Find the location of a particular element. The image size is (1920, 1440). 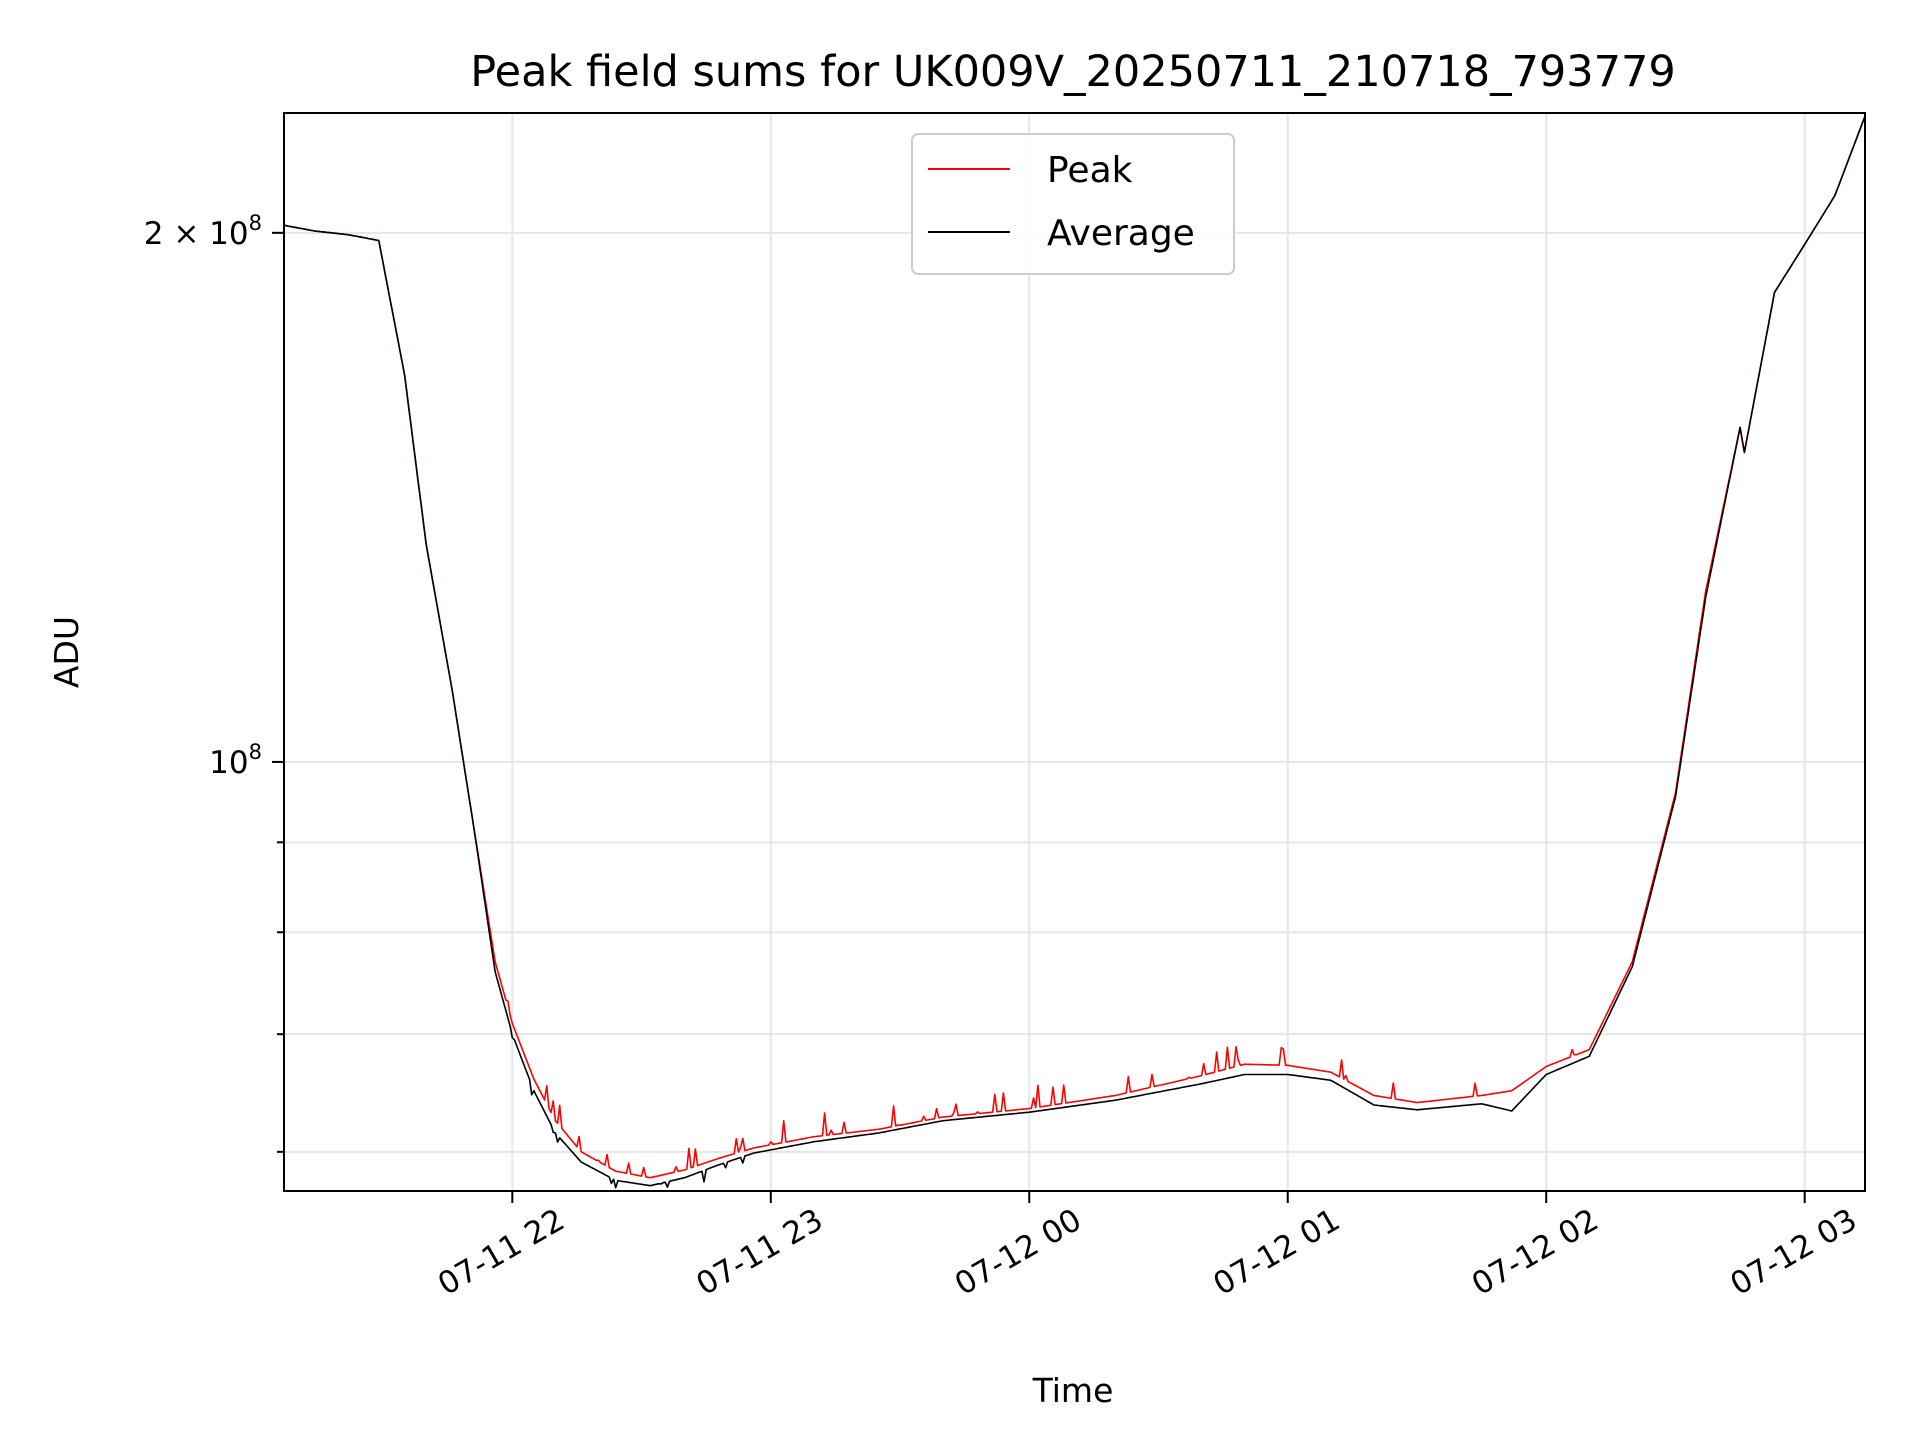

x-axis-label: Time is located at coordinates (1073, 1390).